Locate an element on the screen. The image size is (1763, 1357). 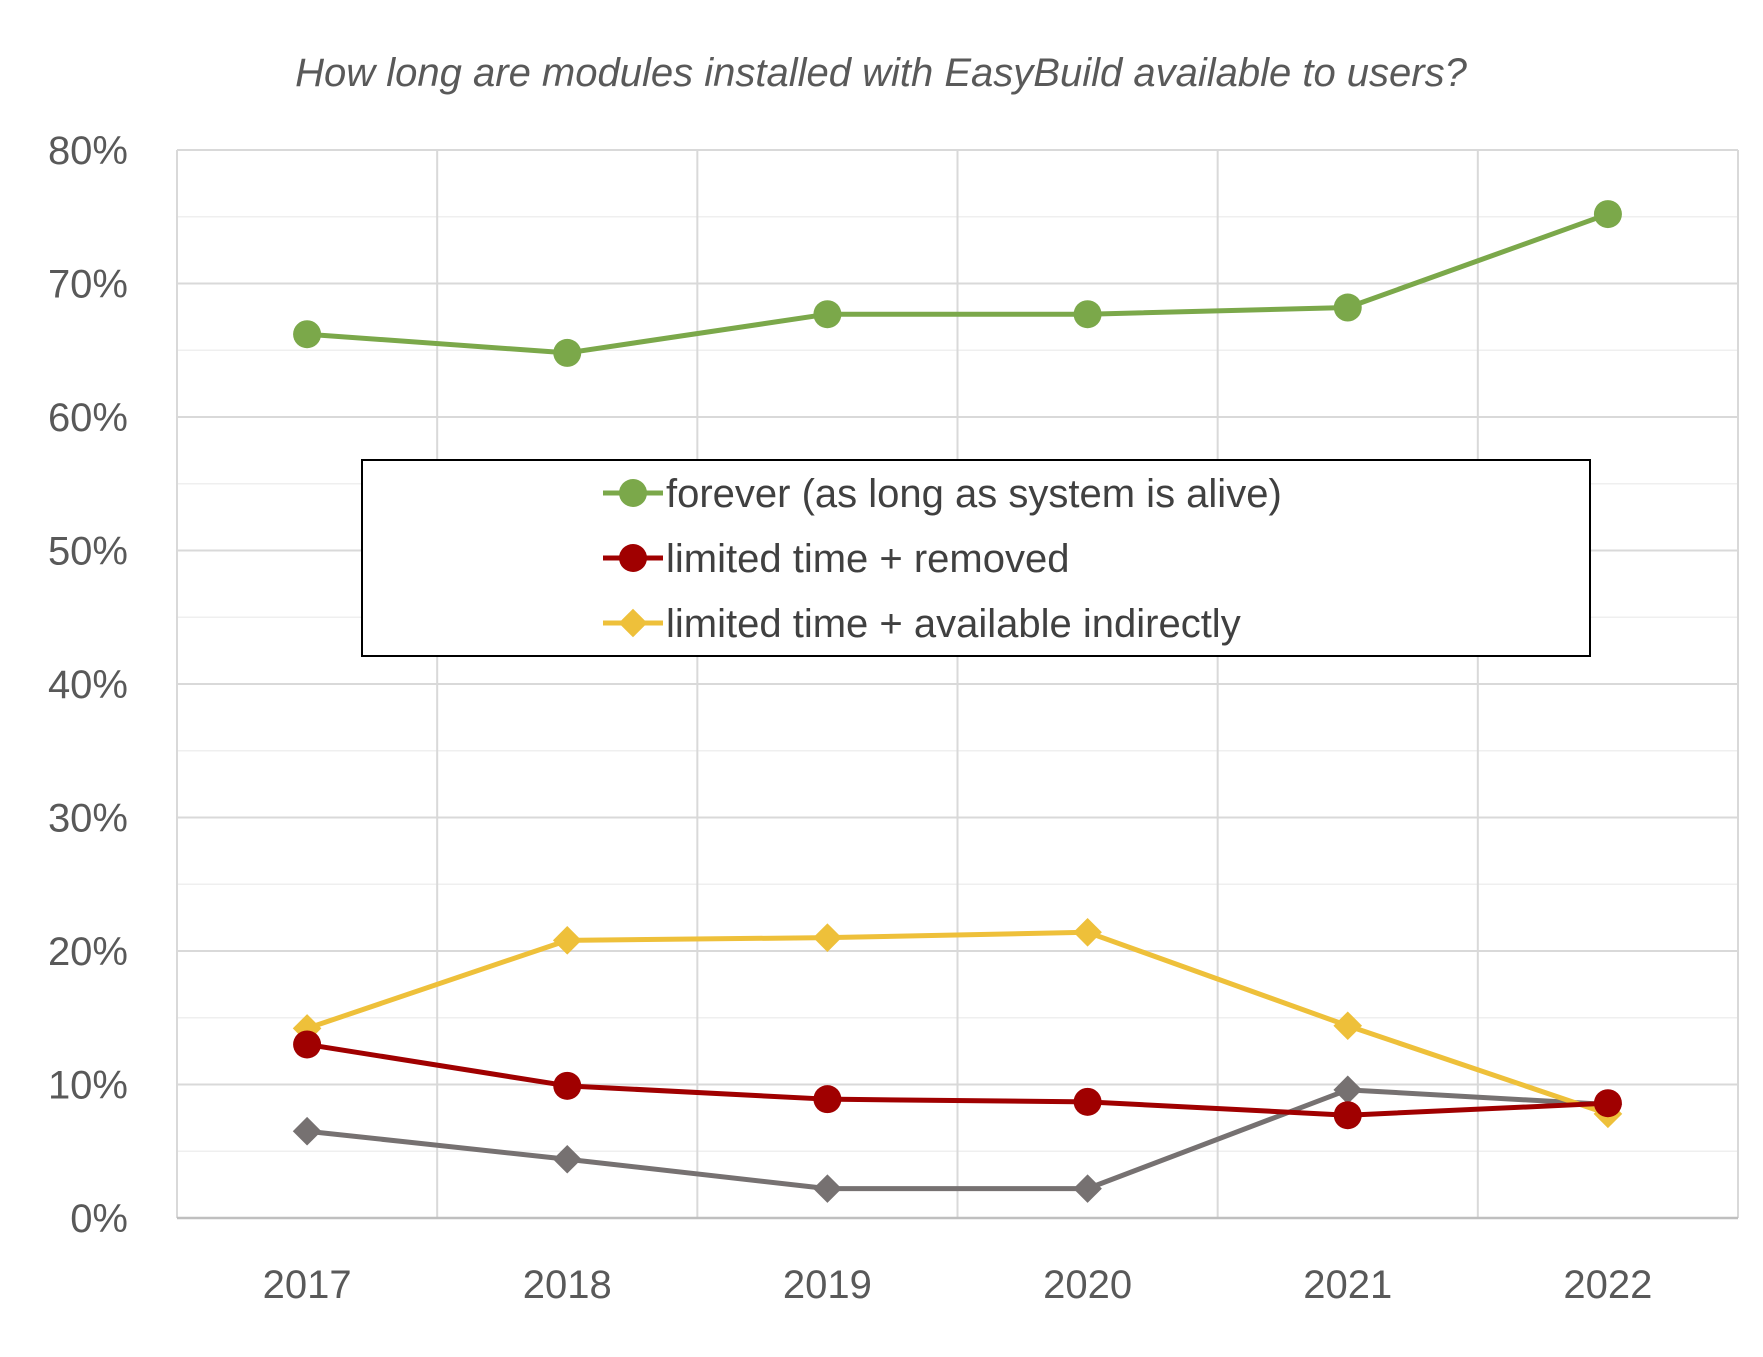
legend-box is located at coordinates (976, 558).